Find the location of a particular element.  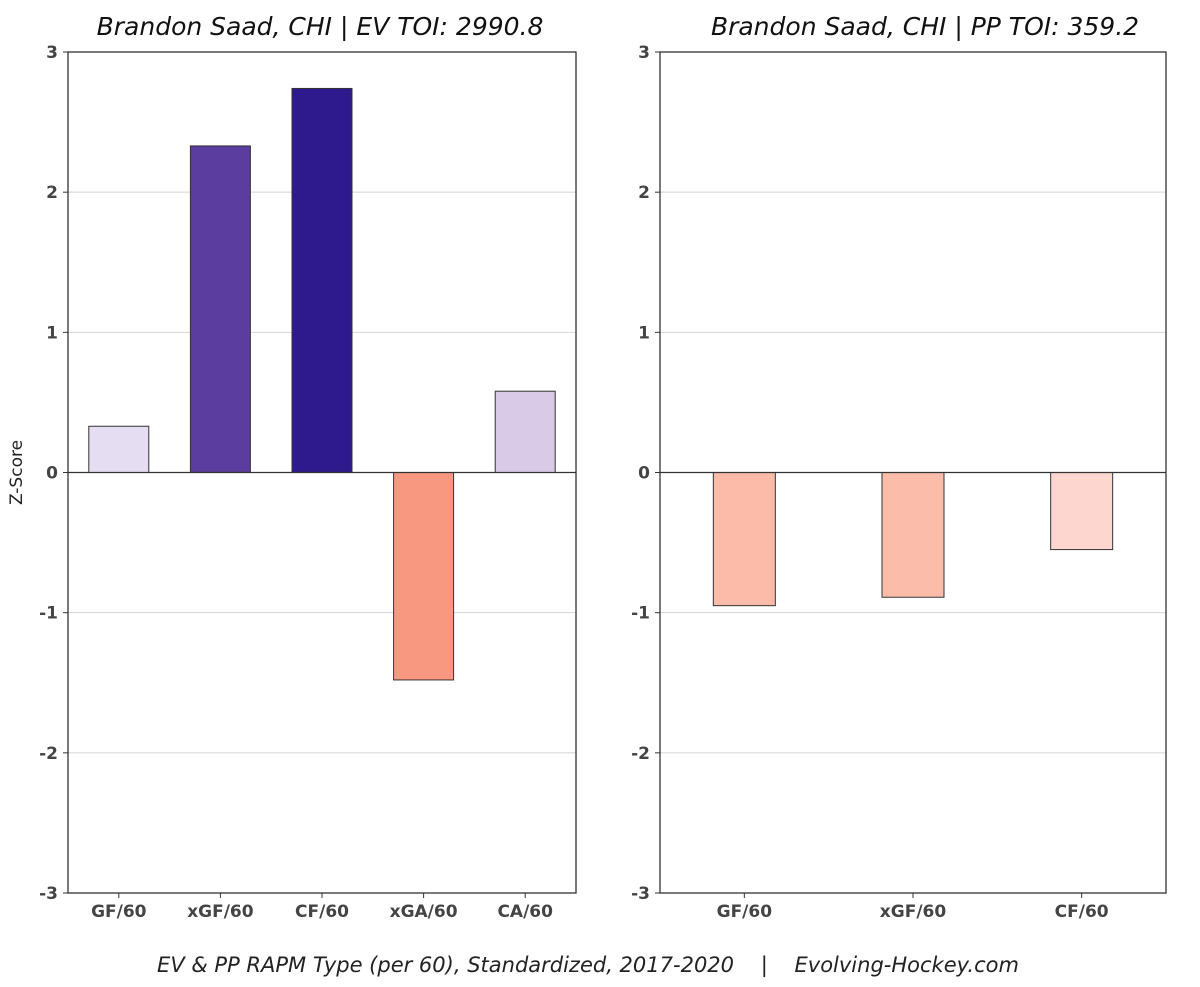

ev-y-tick-label: -2 is located at coordinates (48, 754).